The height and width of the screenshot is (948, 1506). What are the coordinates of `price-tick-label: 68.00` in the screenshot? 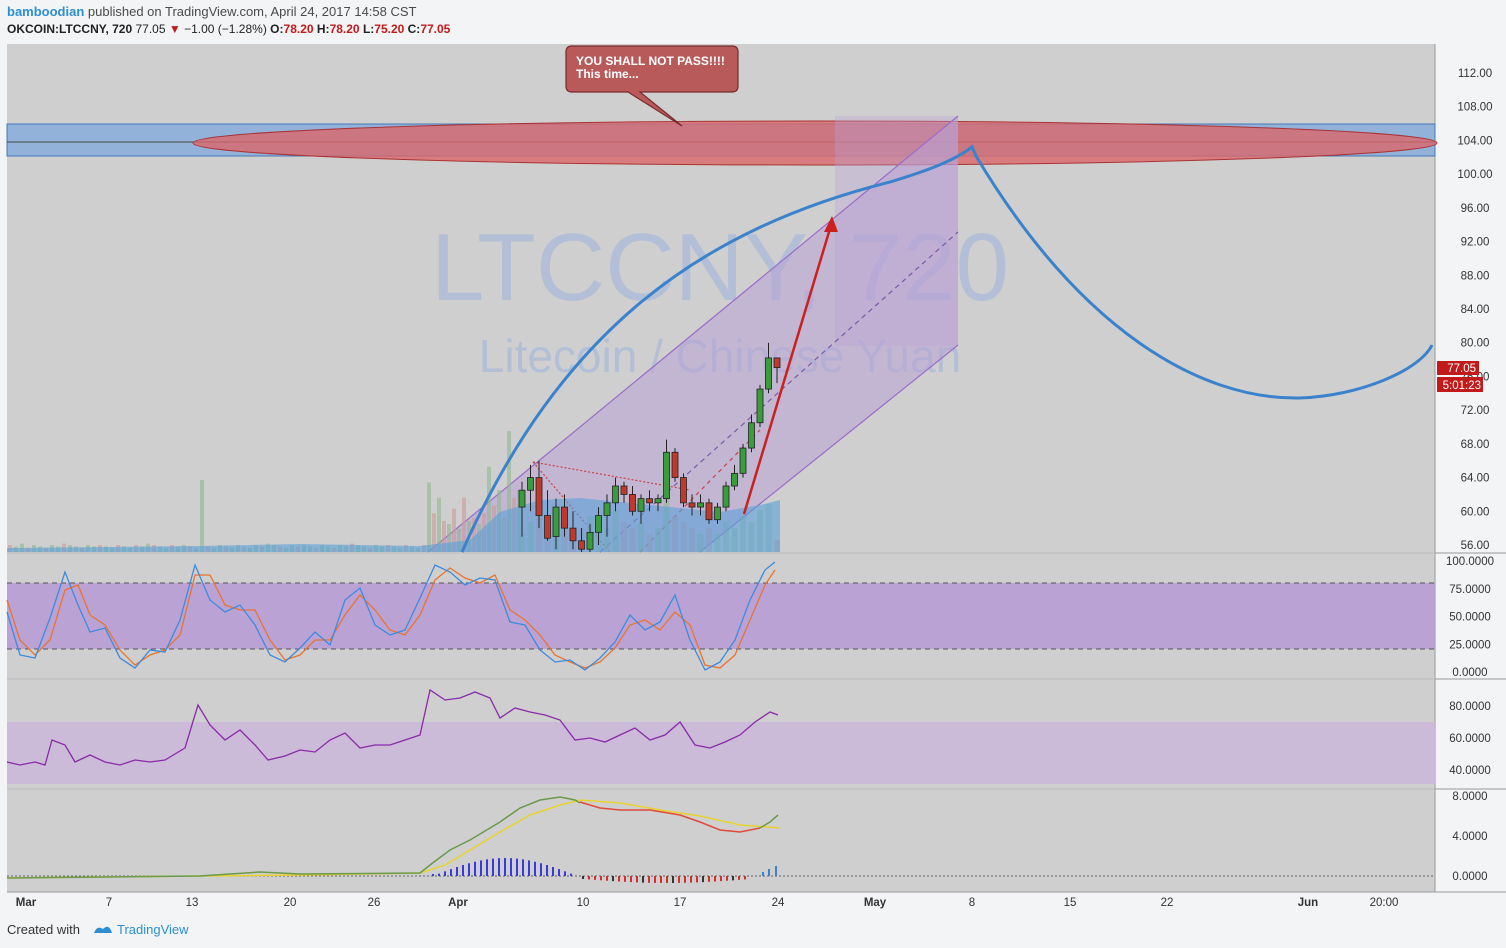 It's located at (1475, 445).